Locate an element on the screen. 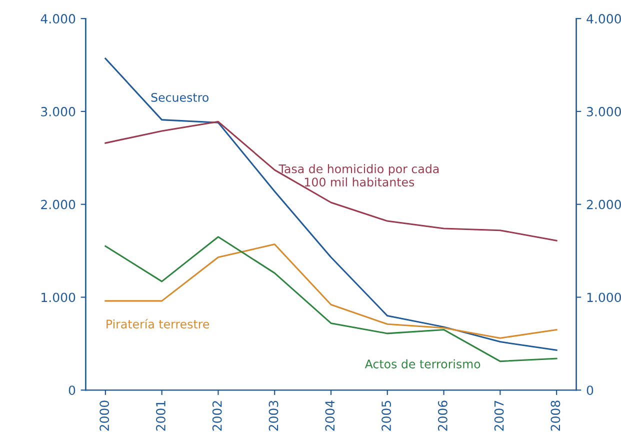 This screenshot has height=432, width=621. y2-tick-label: 4.000 is located at coordinates (603, 19).